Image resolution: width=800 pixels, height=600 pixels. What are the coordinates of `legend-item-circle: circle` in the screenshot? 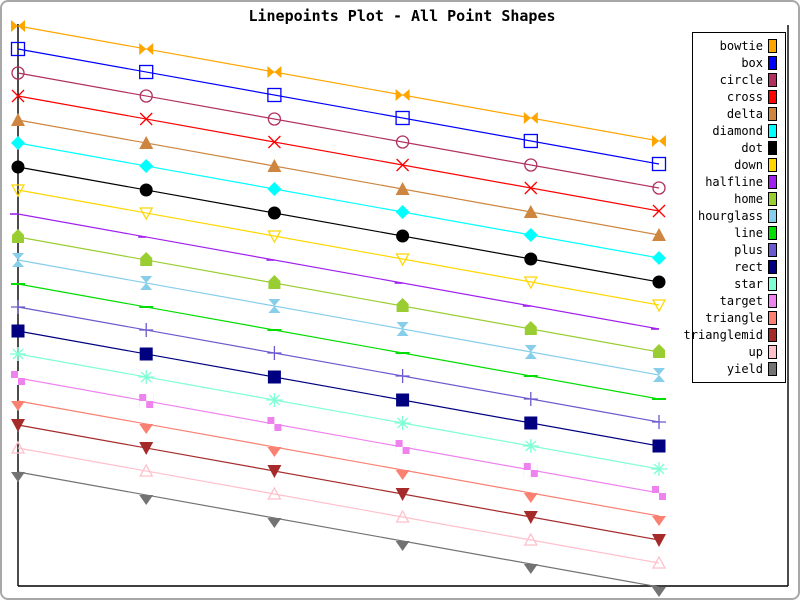 It's located at (737, 80).